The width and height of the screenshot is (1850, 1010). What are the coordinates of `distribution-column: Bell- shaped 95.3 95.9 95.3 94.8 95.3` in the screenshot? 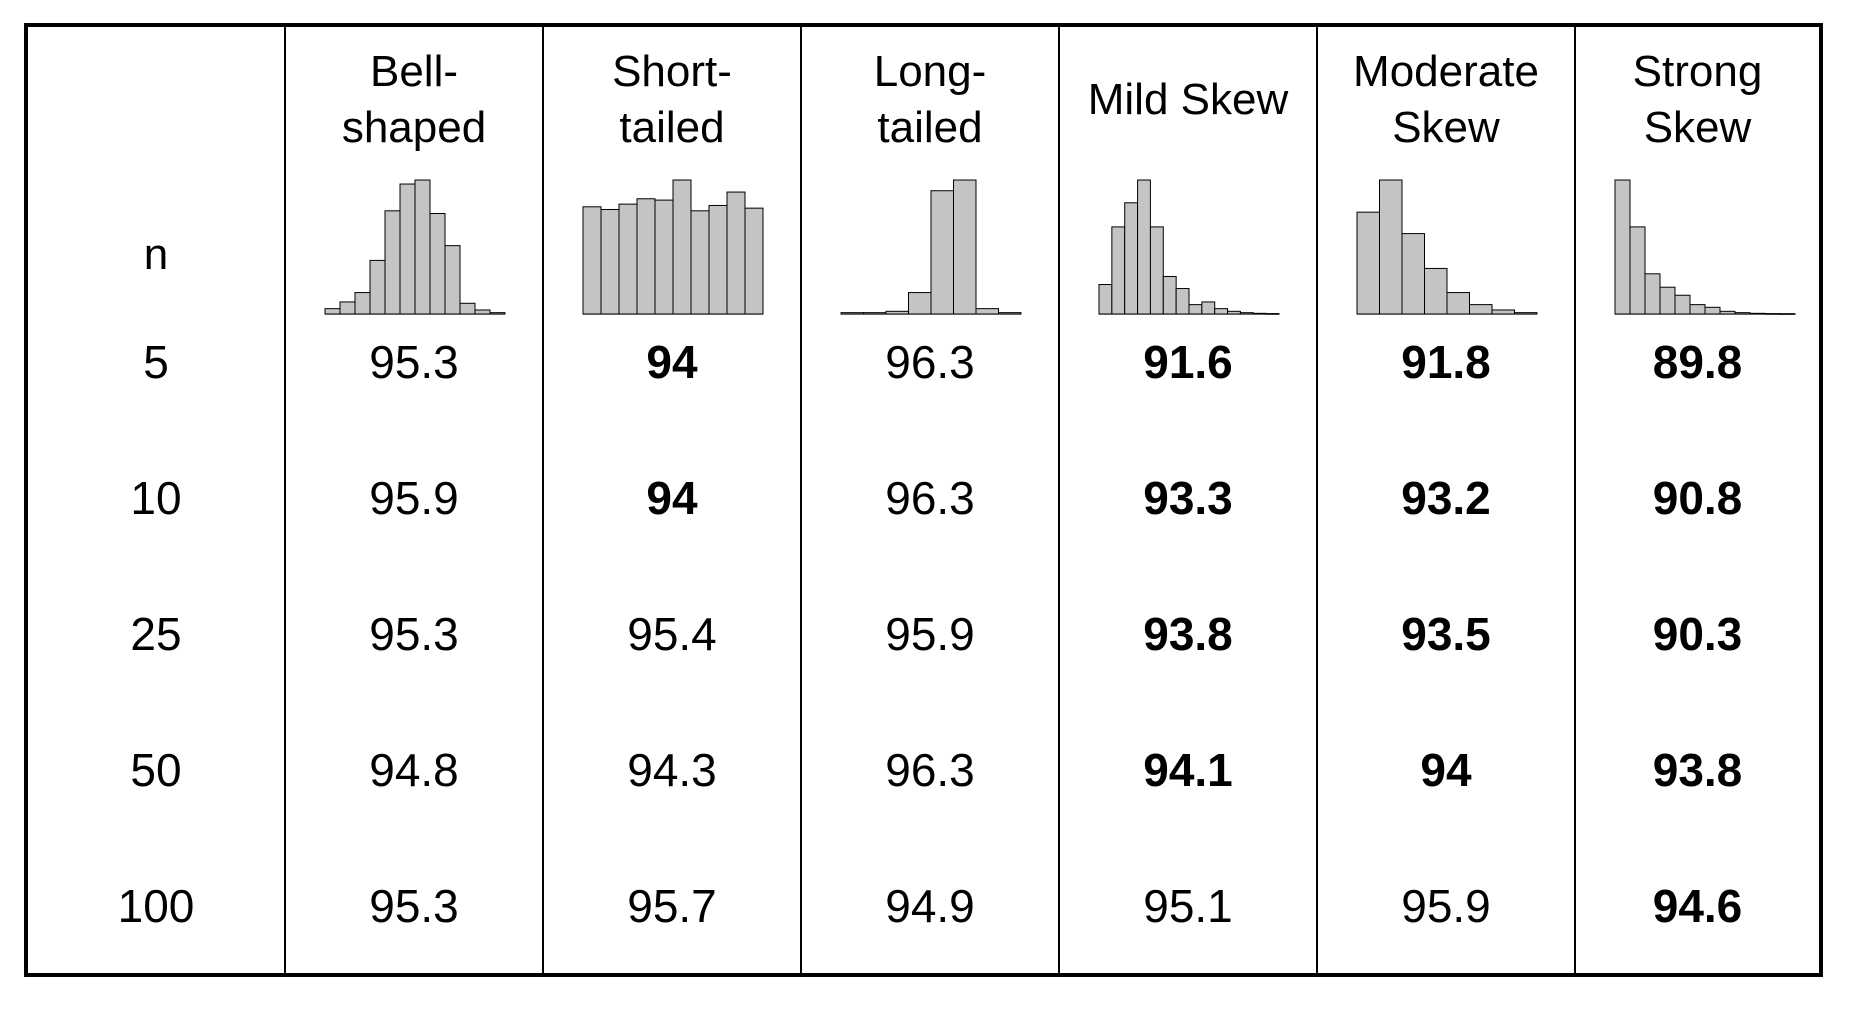 It's located at (415, 500).